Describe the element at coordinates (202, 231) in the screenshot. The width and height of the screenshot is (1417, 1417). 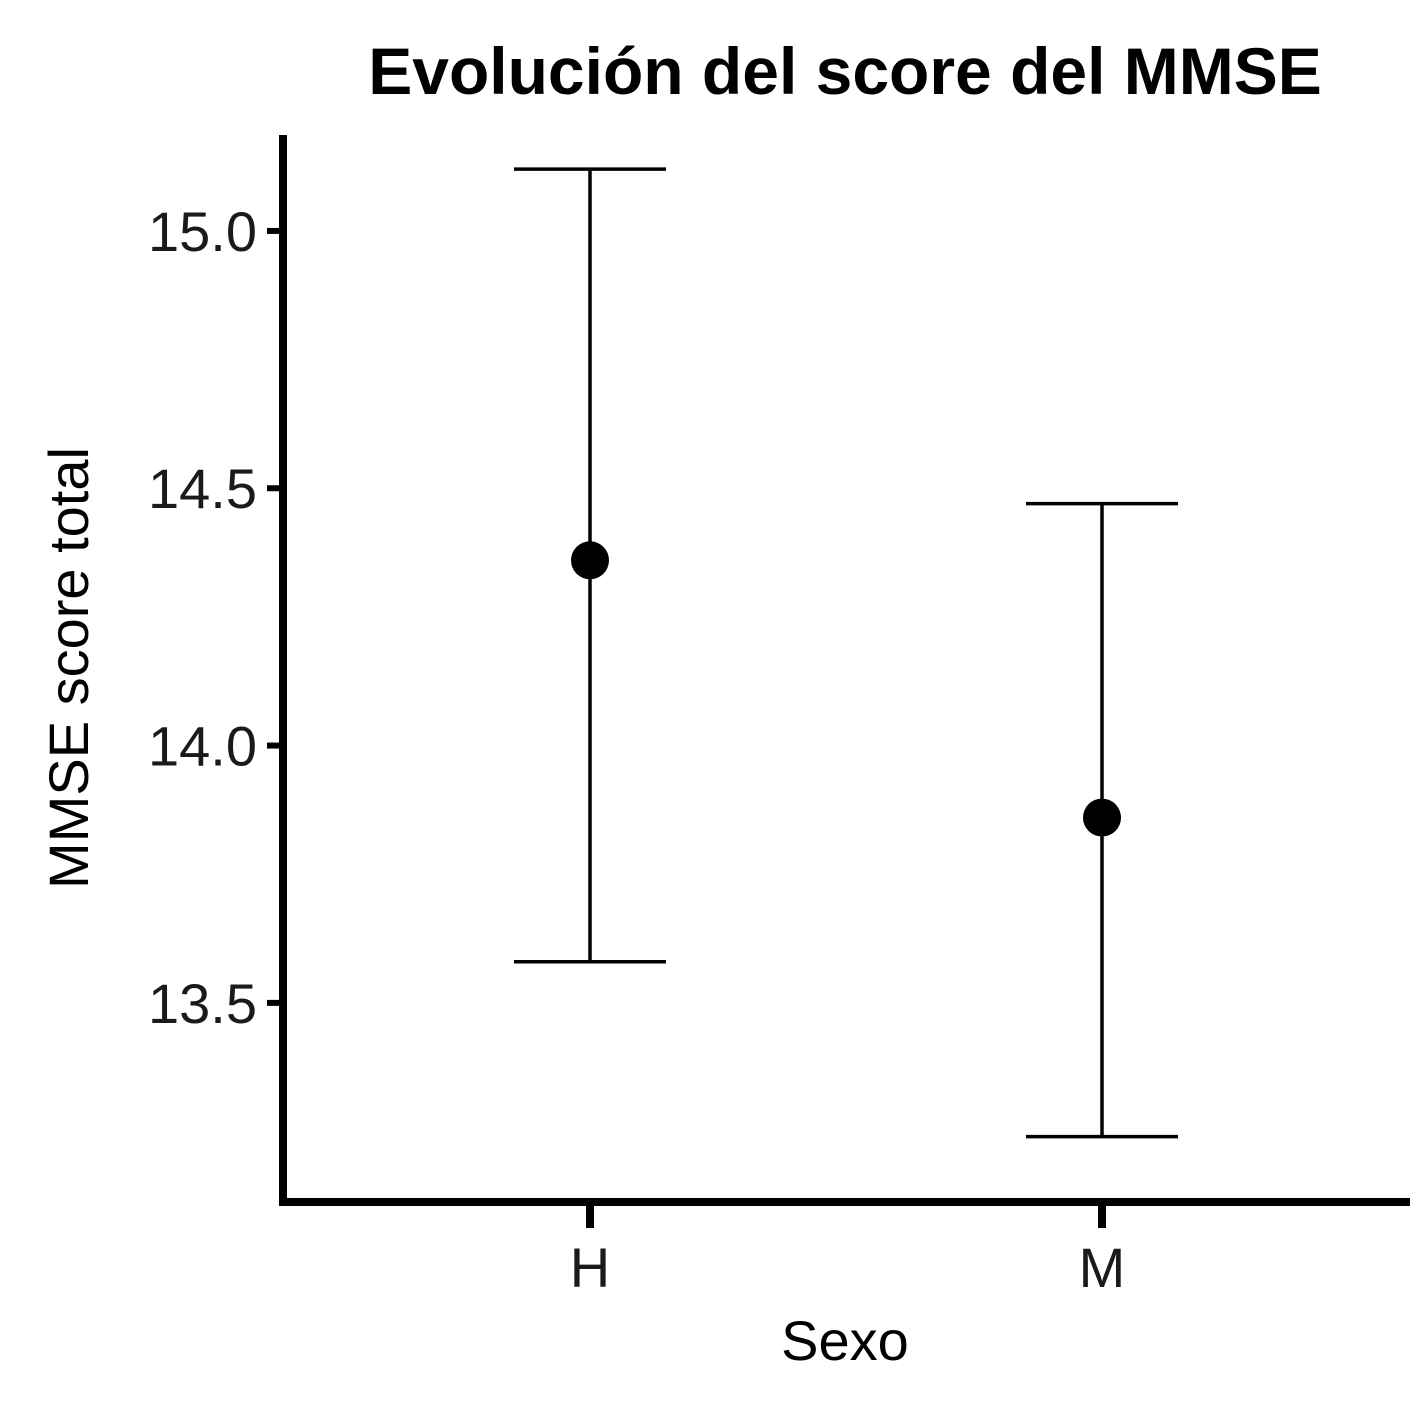
I see `y-tick-label: 15.0` at that location.